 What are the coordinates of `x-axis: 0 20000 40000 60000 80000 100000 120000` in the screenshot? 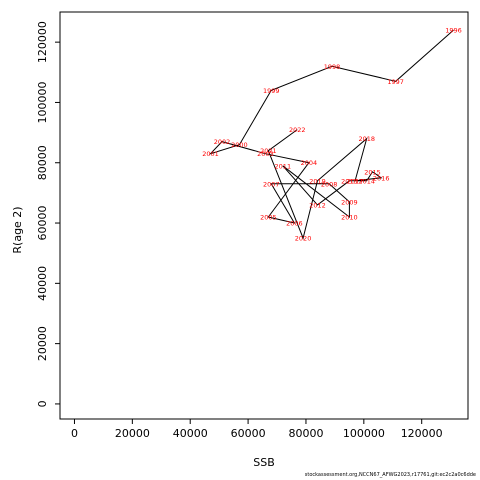 It's located at (257, 429).